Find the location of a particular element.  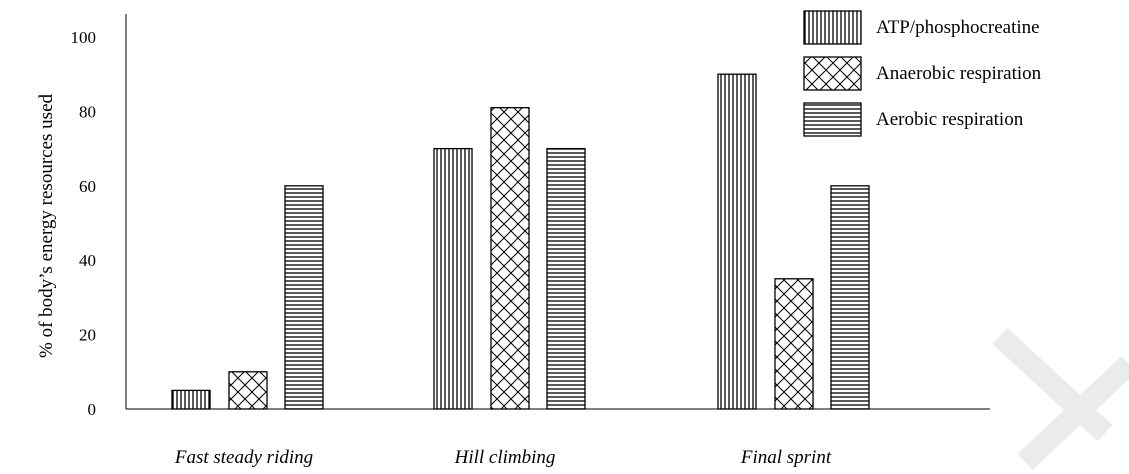

y-tick-label: 40 is located at coordinates (87, 260).